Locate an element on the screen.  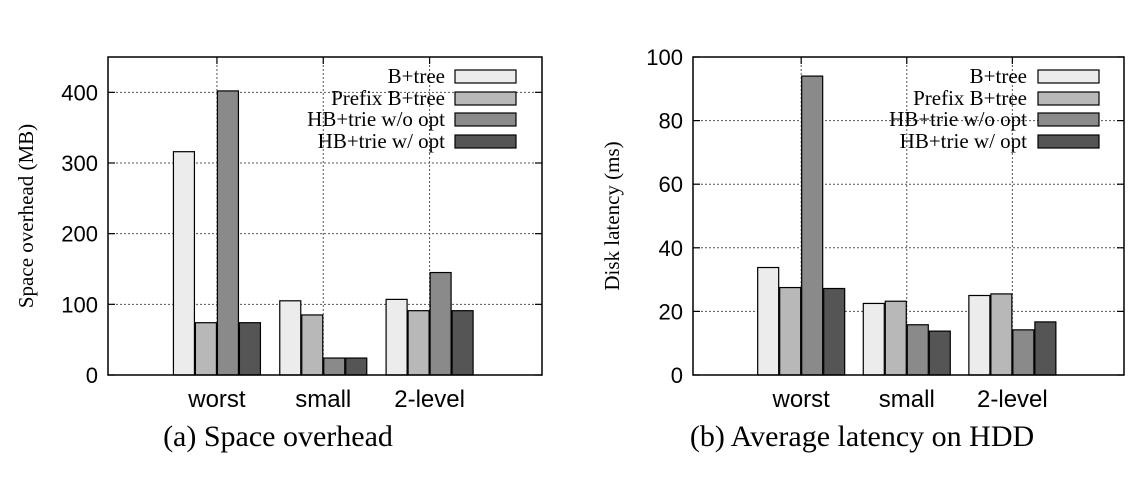
y-tick-label: 40 is located at coordinates (671, 248).